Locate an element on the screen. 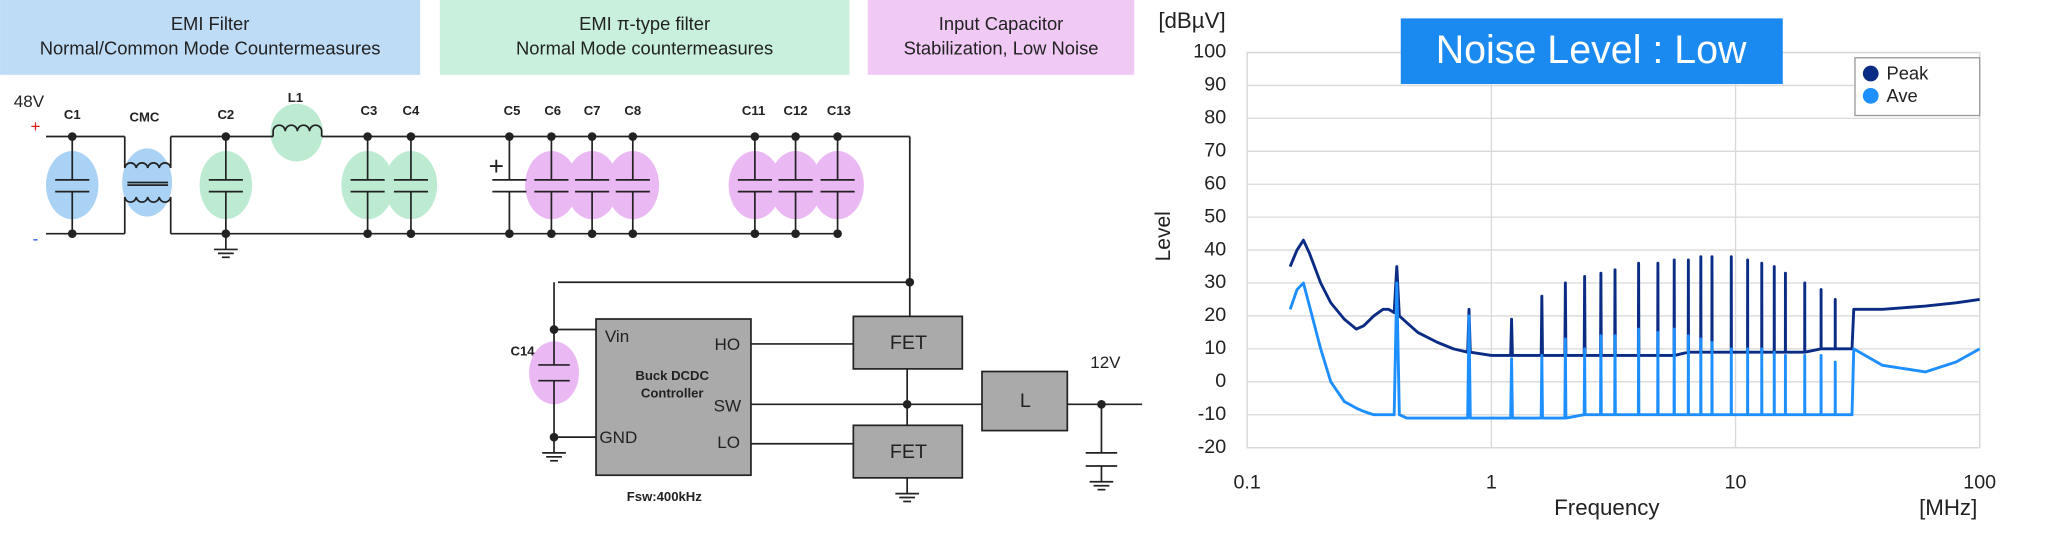 This screenshot has height=536, width=2048. legend-label: Ave is located at coordinates (1901, 95).